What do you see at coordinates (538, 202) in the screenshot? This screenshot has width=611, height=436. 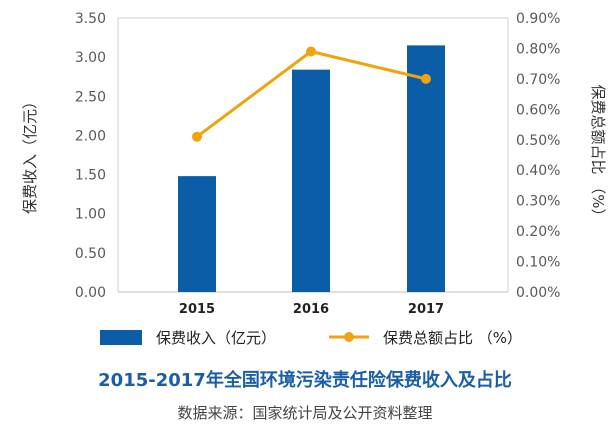 I see `right-tick-label: 0.30%` at bounding box center [538, 202].